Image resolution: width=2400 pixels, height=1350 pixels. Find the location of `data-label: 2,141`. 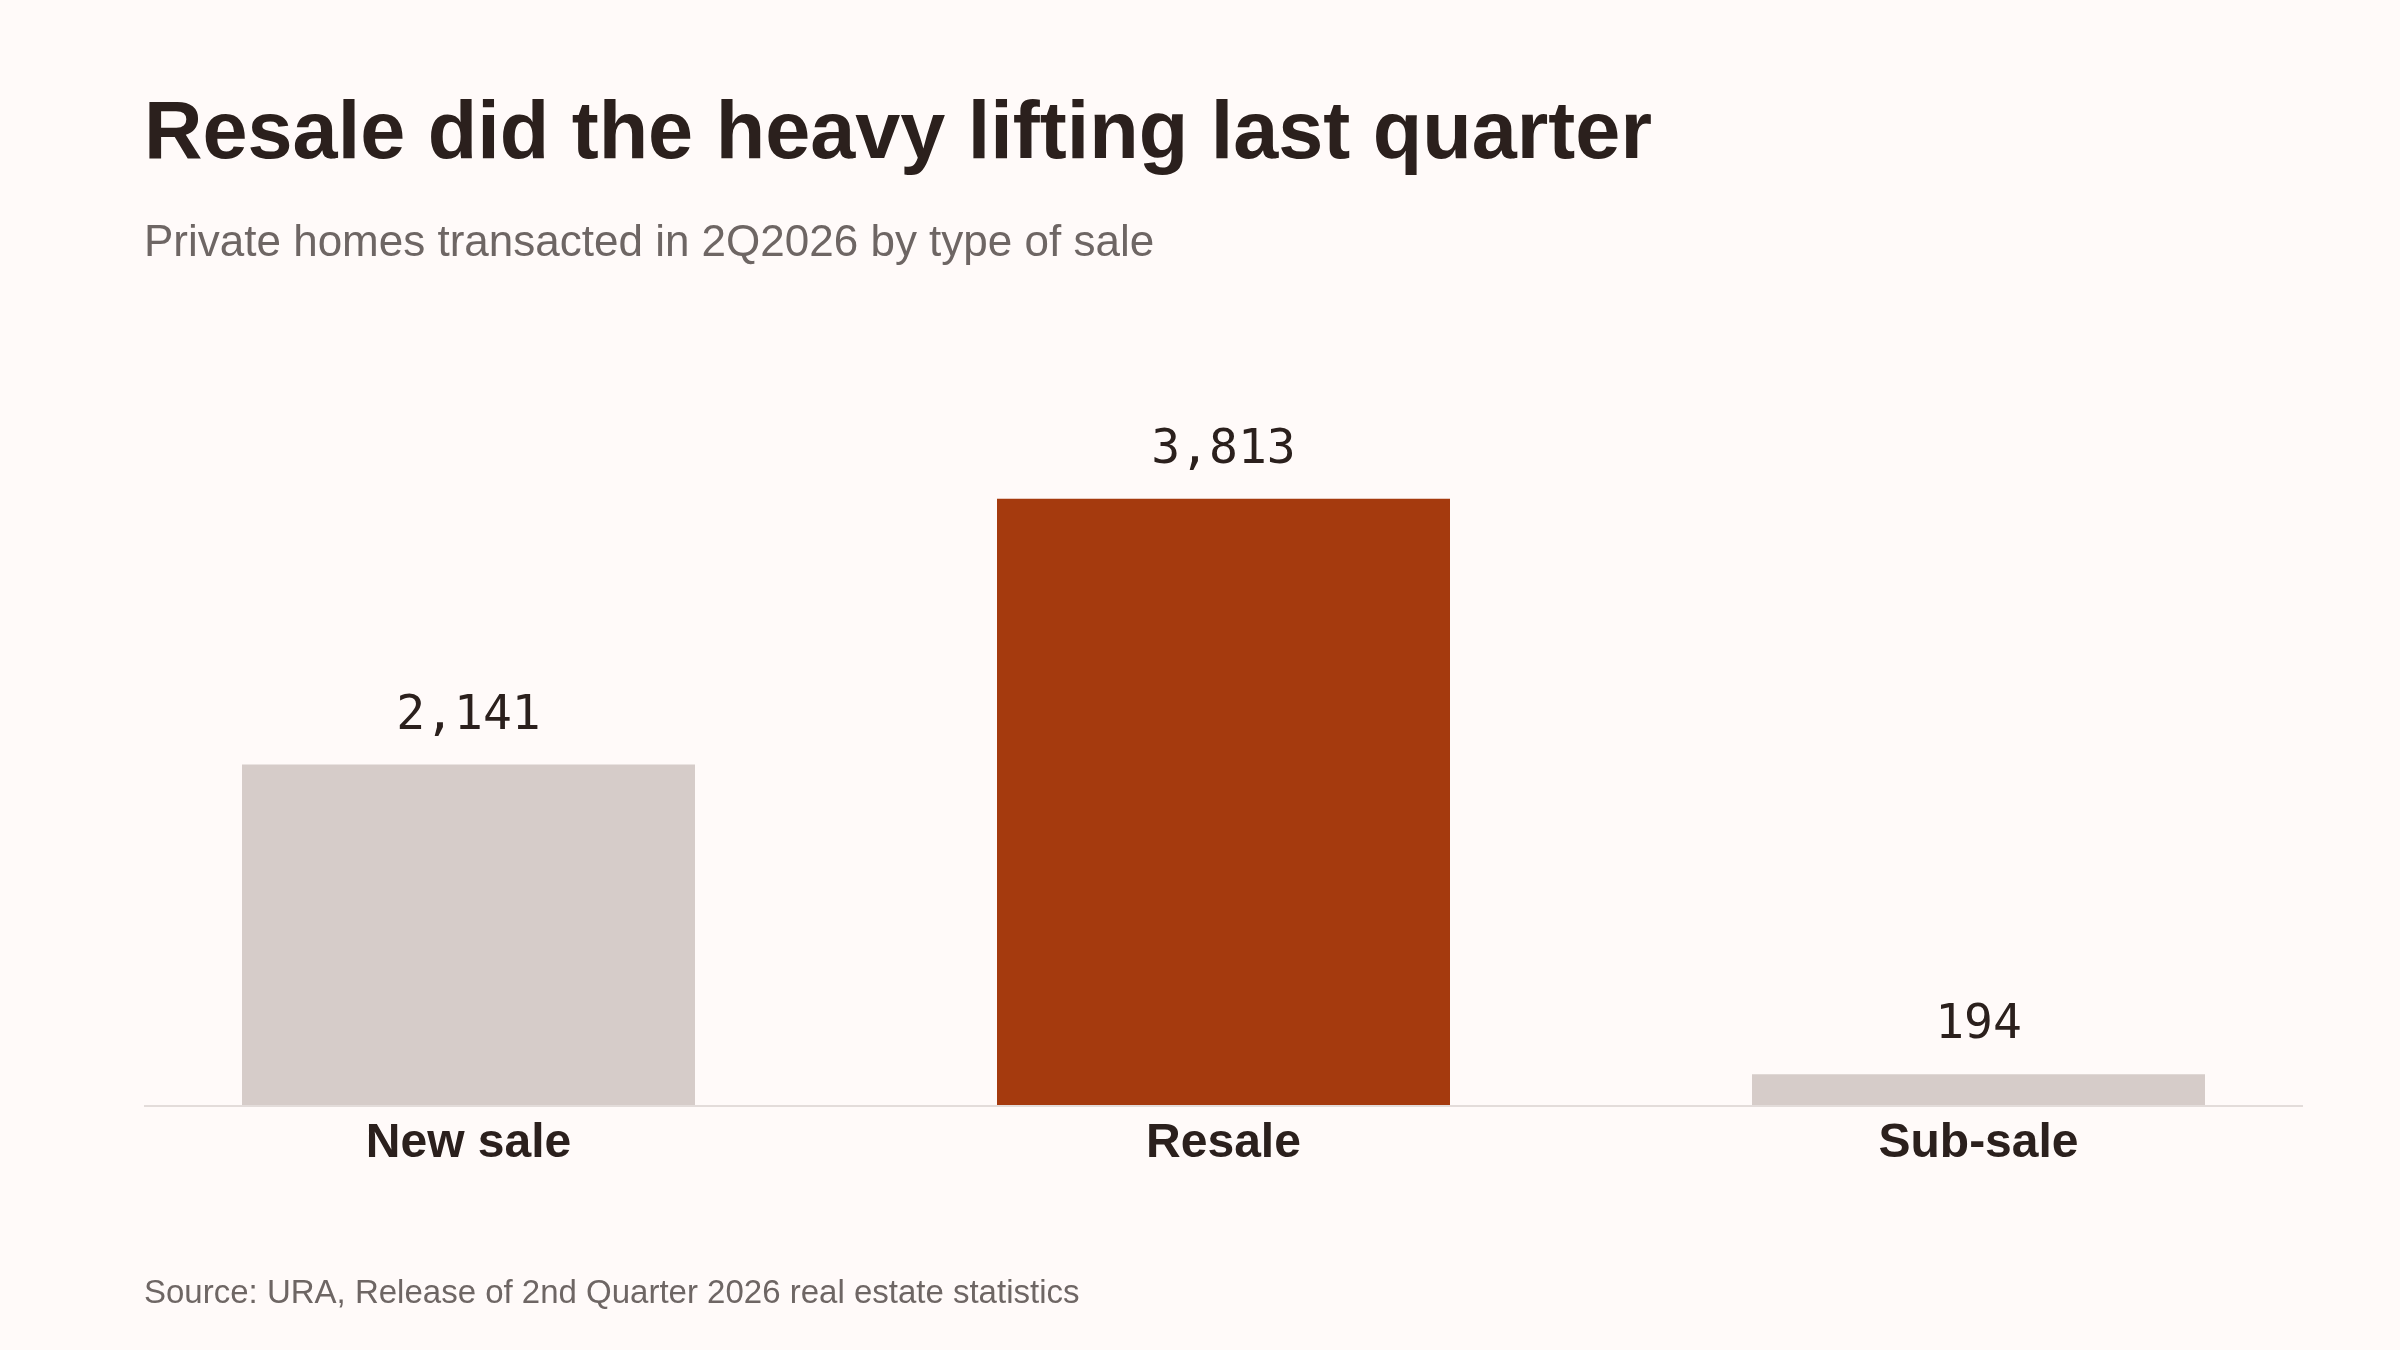

data-label: 2,141 is located at coordinates (468, 711).